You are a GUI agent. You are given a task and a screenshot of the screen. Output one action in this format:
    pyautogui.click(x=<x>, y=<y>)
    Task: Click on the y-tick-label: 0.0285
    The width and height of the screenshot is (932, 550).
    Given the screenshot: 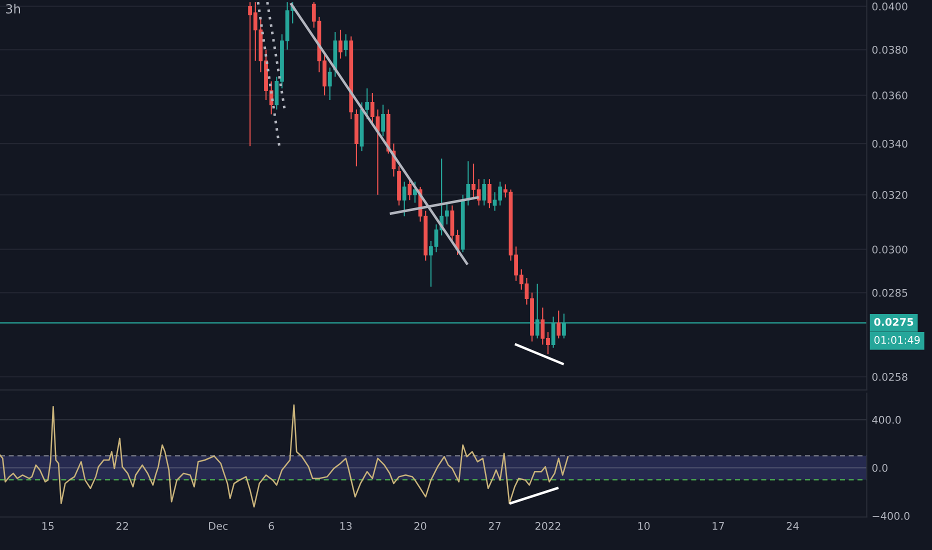 What is the action you would take?
    pyautogui.click(x=890, y=292)
    